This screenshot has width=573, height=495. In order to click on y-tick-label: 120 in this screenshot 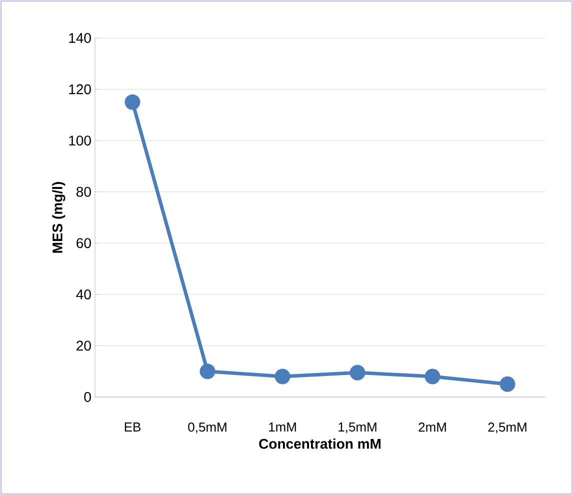, I will do `click(80, 89)`.